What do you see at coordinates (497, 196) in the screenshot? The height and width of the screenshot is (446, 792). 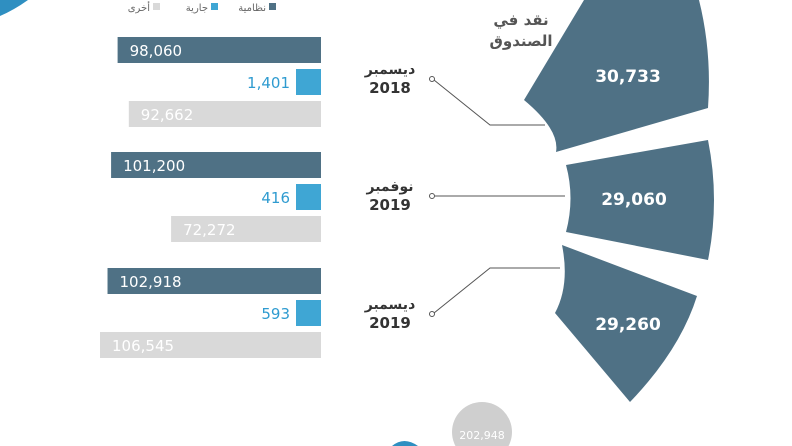 I see `connector-lines` at bounding box center [497, 196].